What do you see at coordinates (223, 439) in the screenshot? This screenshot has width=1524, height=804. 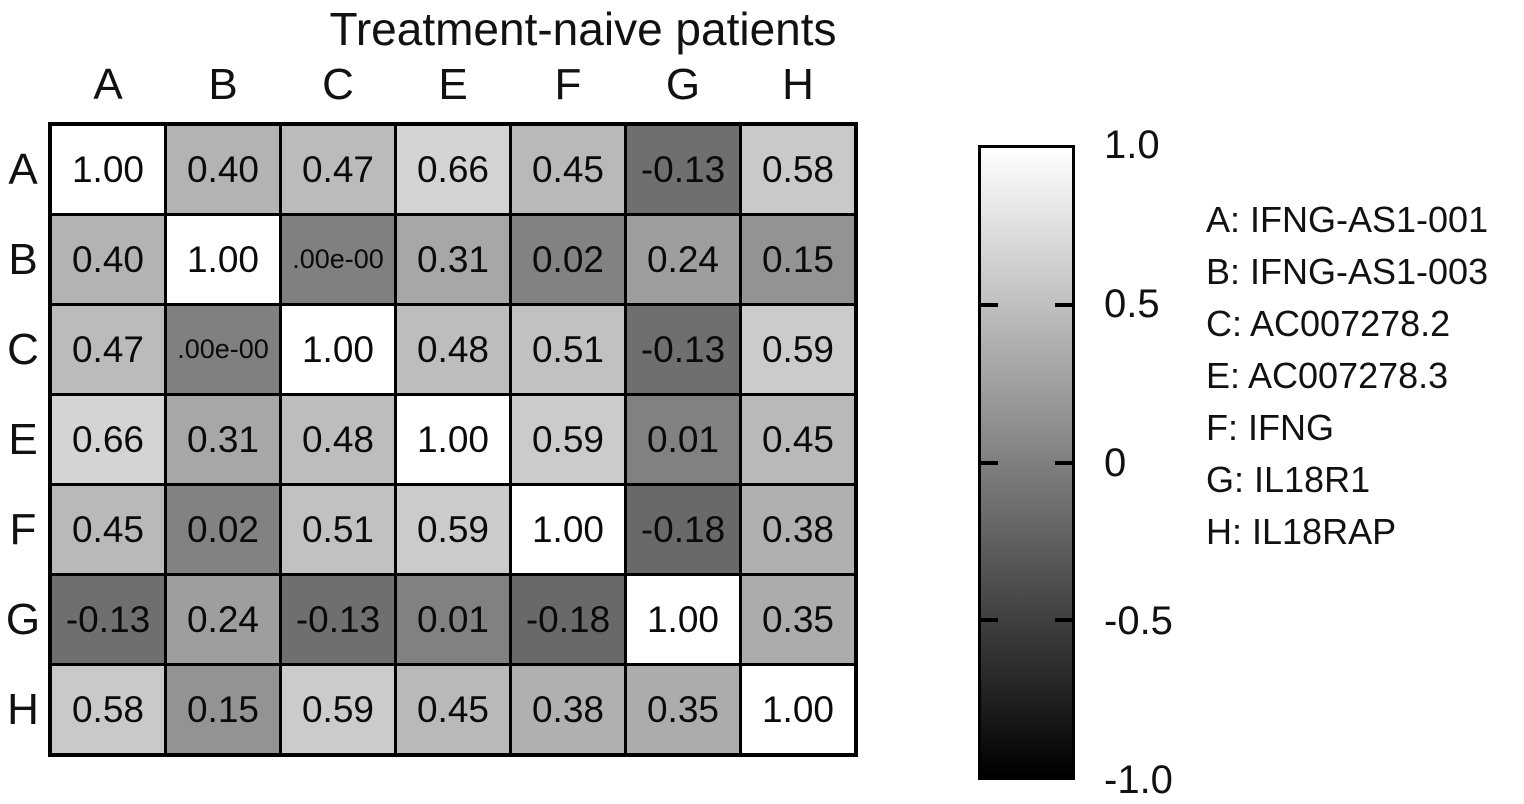 I see `heatmap-cell-EB: 0.31` at bounding box center [223, 439].